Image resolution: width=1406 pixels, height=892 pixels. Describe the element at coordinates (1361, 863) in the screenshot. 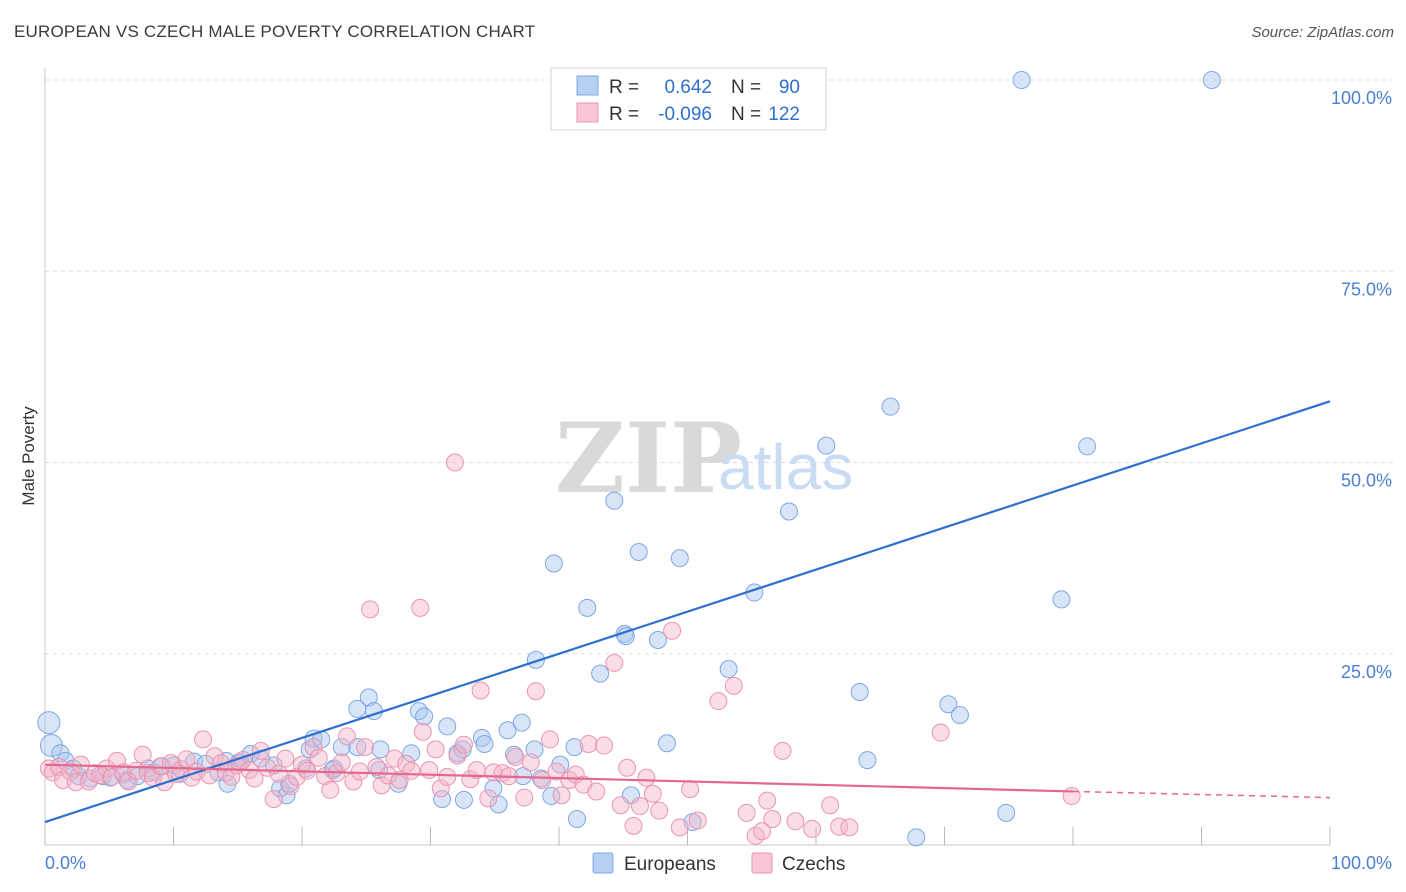

I see `x-tick-label-max: 100.0%` at that location.